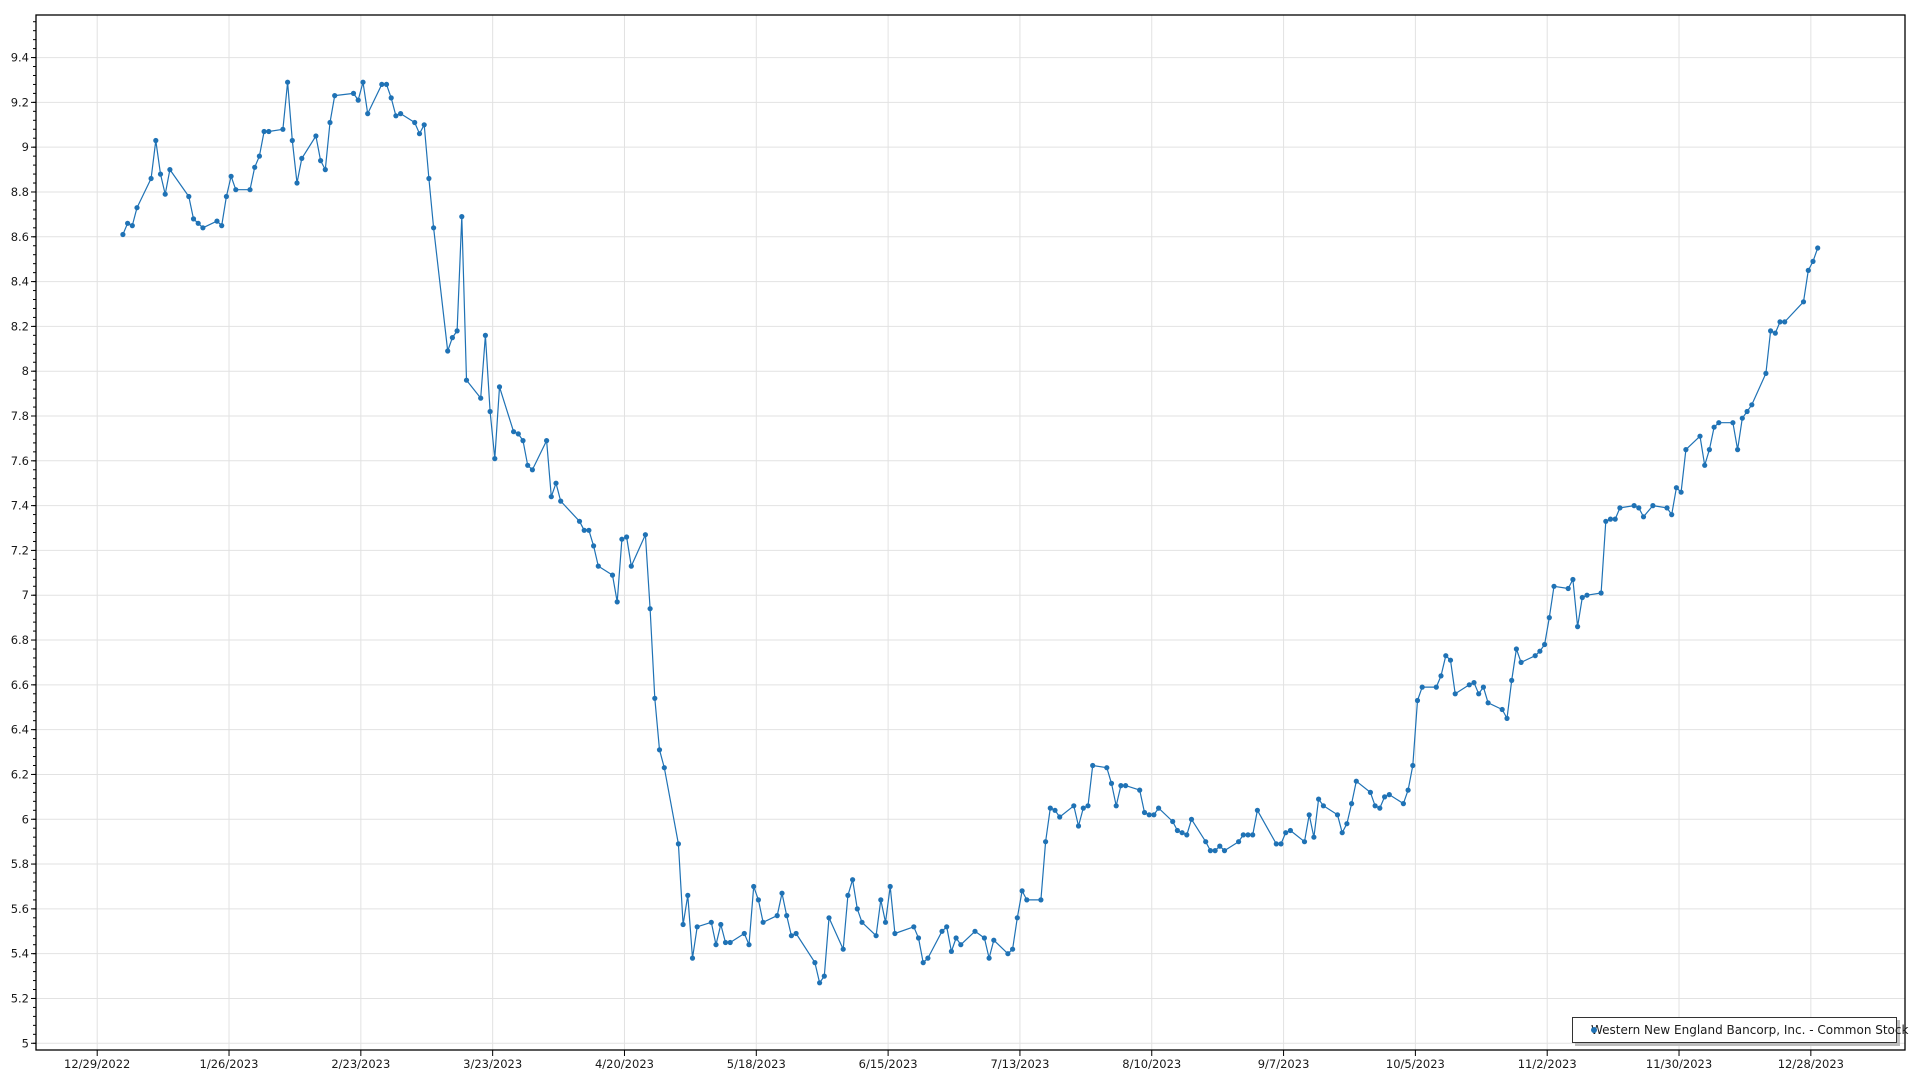  I want to click on y-tick-label: 5, so click(25, 1043).